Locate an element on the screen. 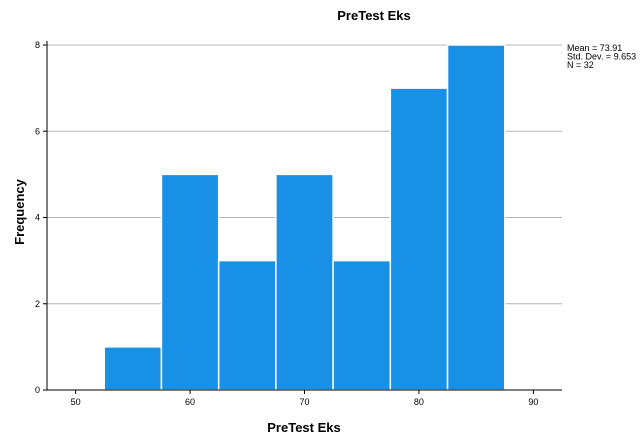  x-tick-labels: 50 60 70 80 90 is located at coordinates (304, 398).